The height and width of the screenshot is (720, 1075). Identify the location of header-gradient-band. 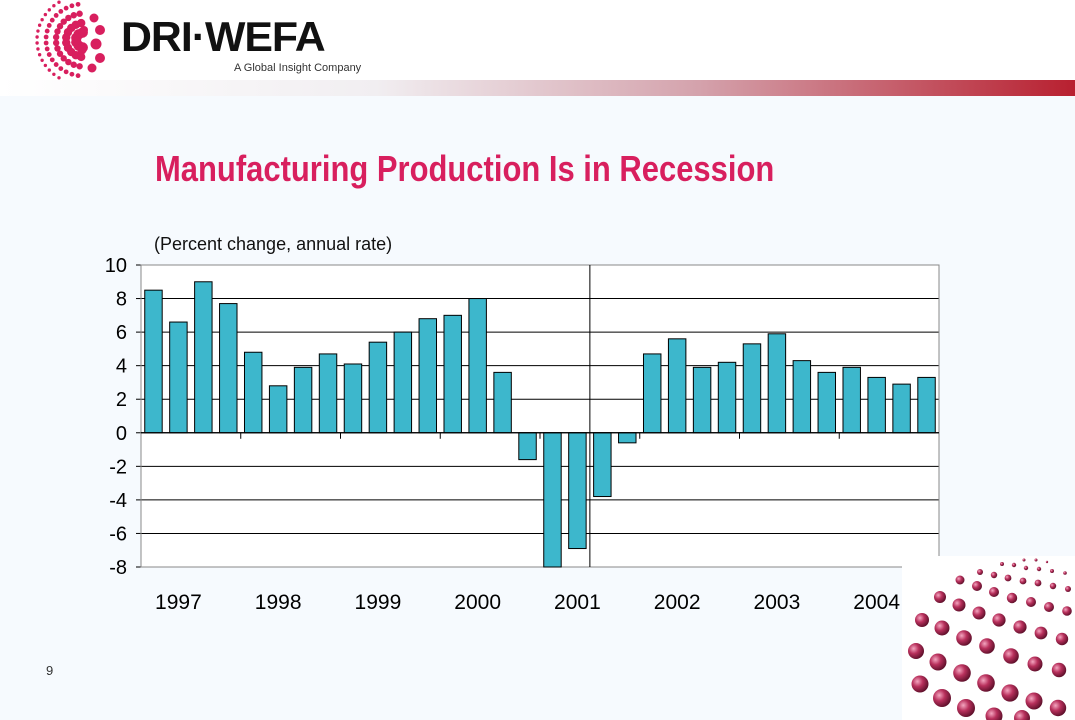
(537, 48).